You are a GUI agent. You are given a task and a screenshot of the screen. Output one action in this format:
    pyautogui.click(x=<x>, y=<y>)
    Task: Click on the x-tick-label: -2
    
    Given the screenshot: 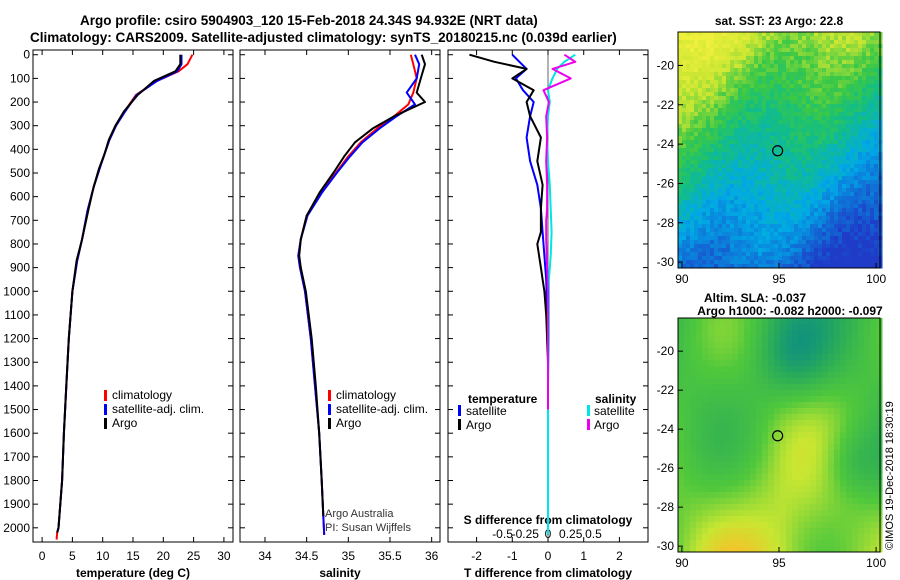 What is the action you would take?
    pyautogui.click(x=476, y=556)
    